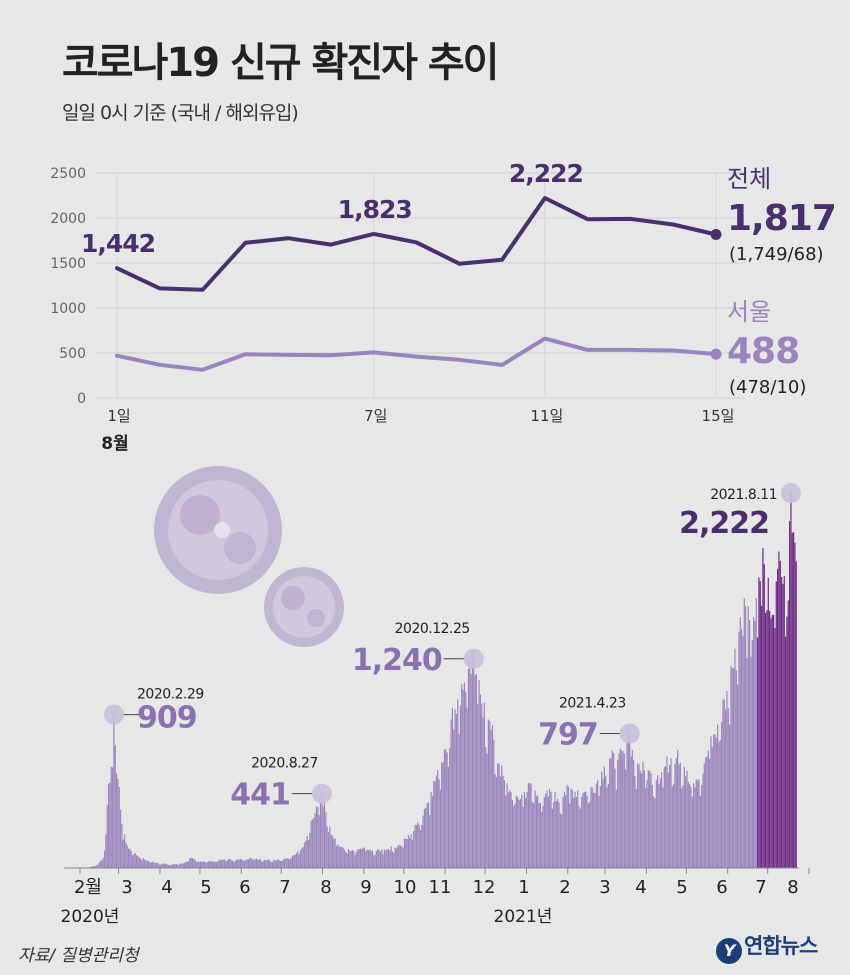 Image resolution: width=850 pixels, height=975 pixels. I want to click on month-label: 6, so click(721, 887).